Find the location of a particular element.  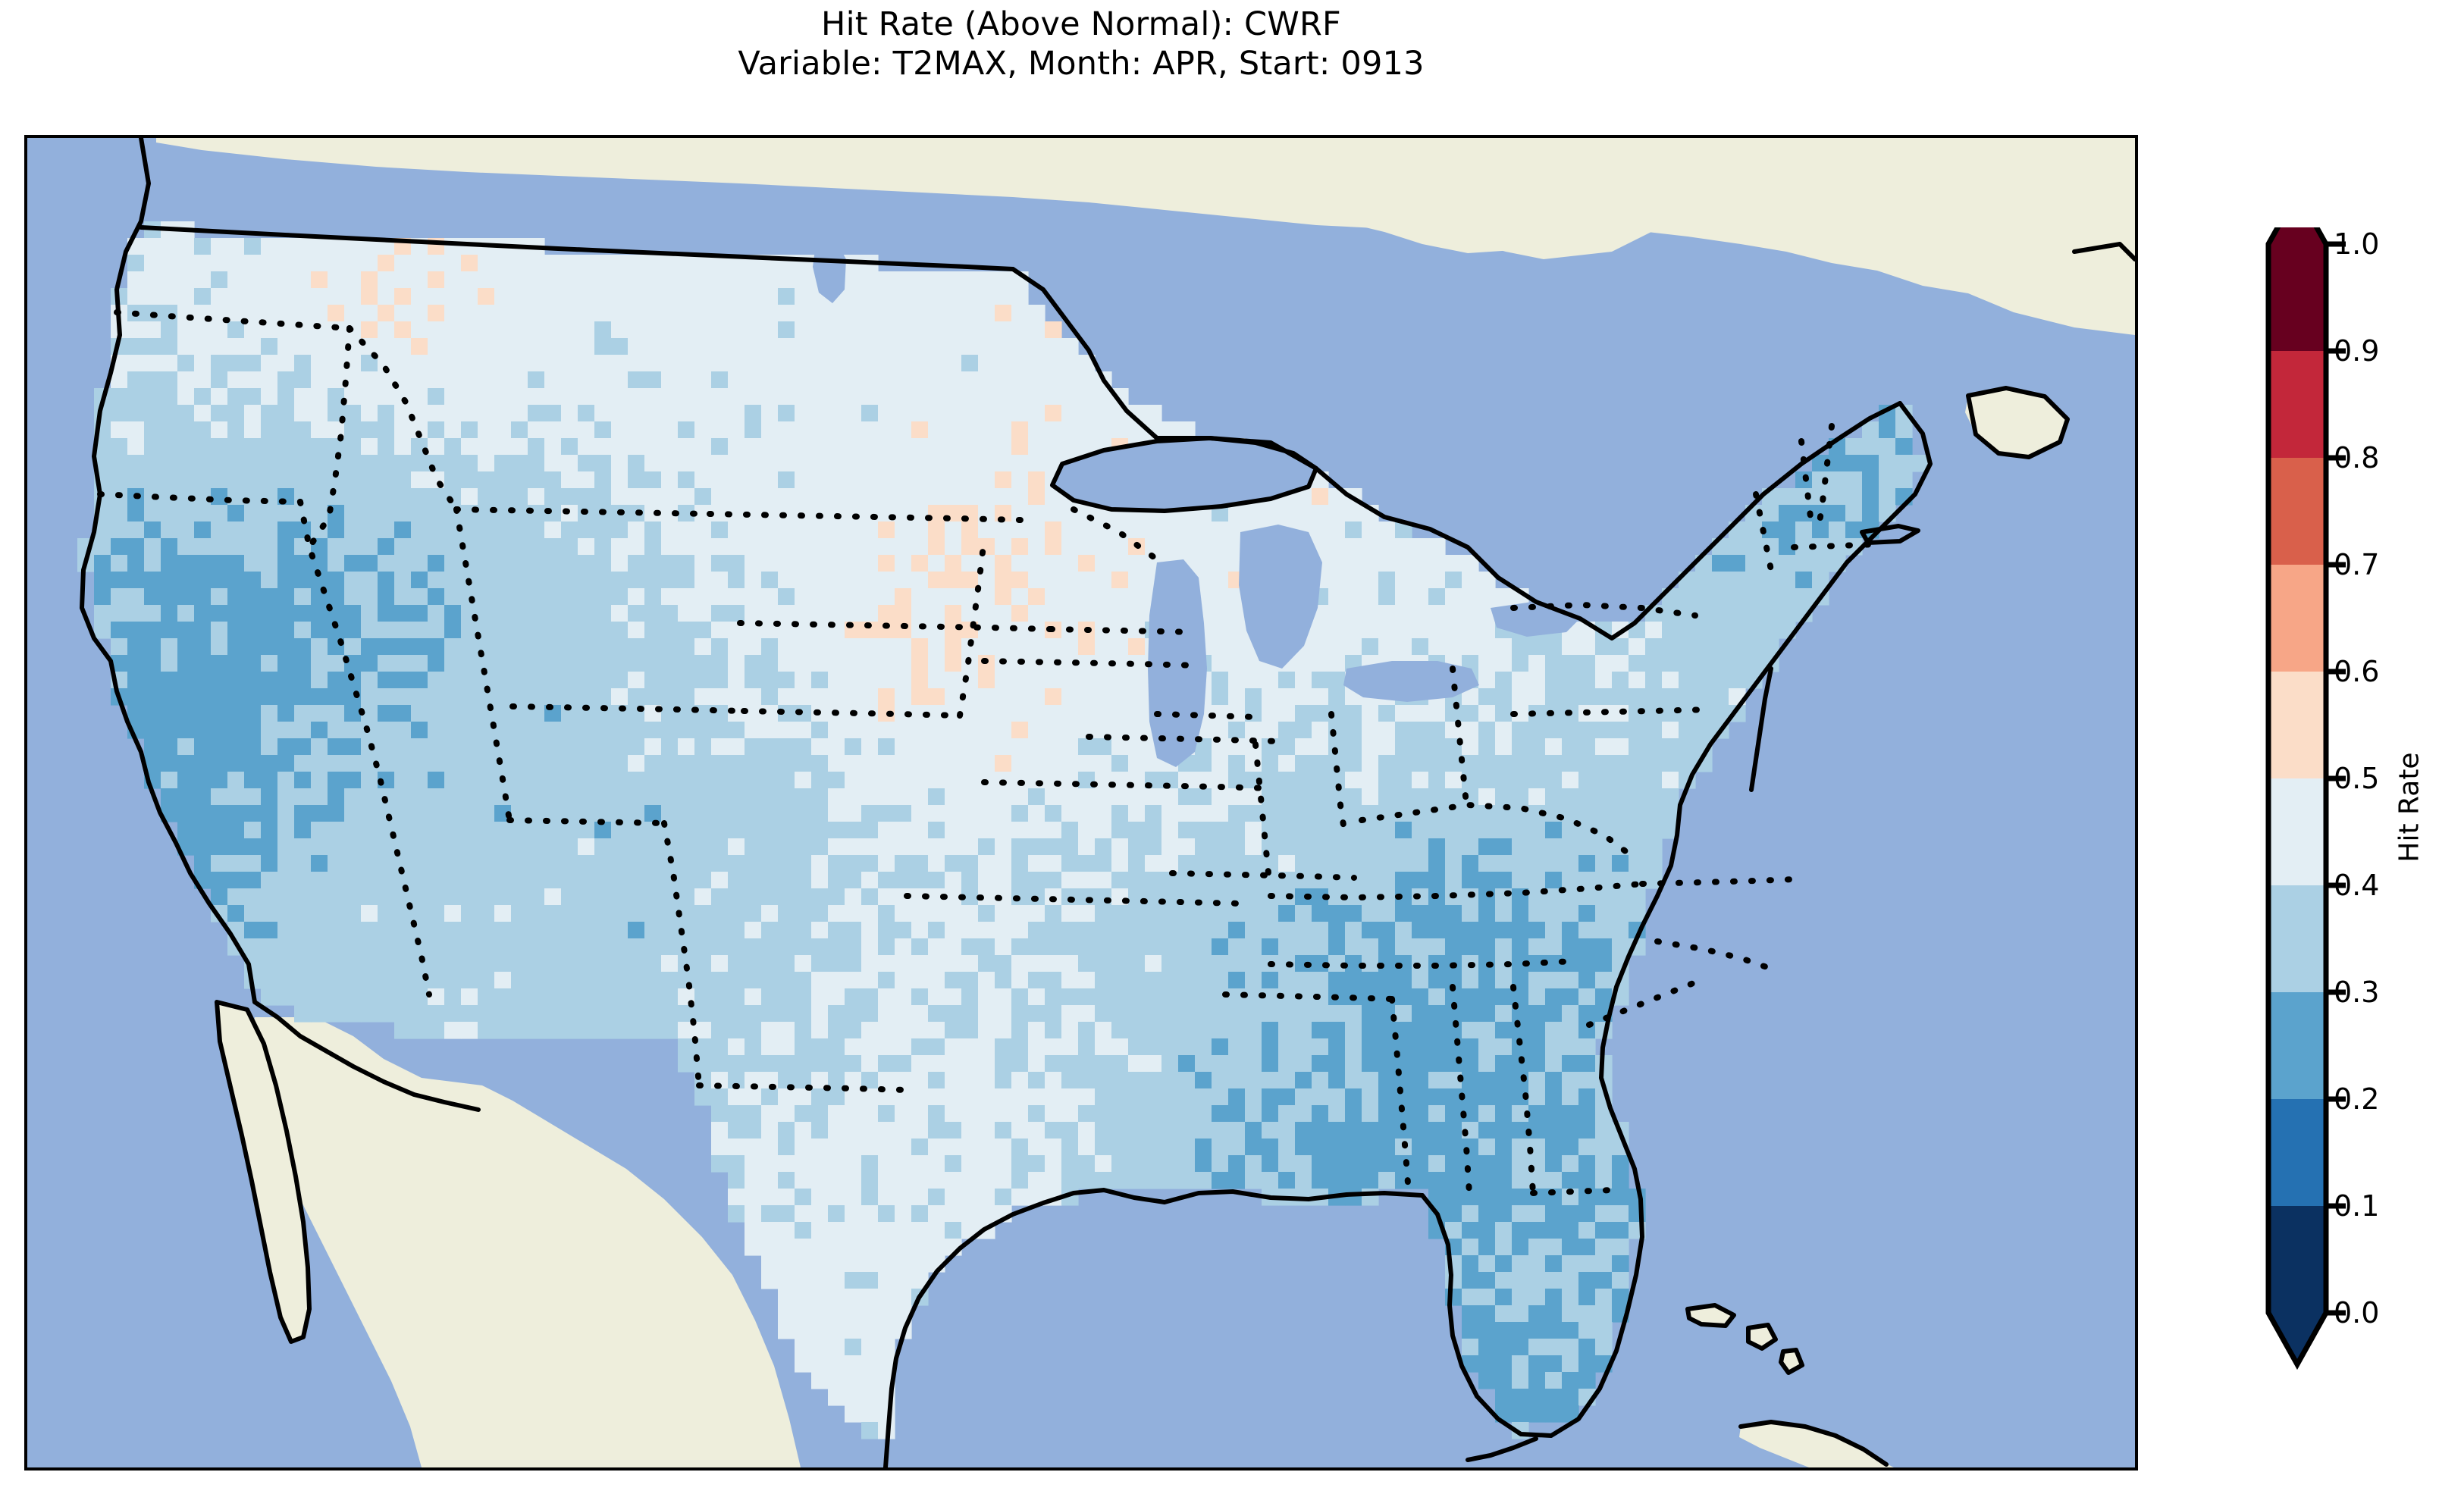

bahamas-islands is located at coordinates (1745, 1338).